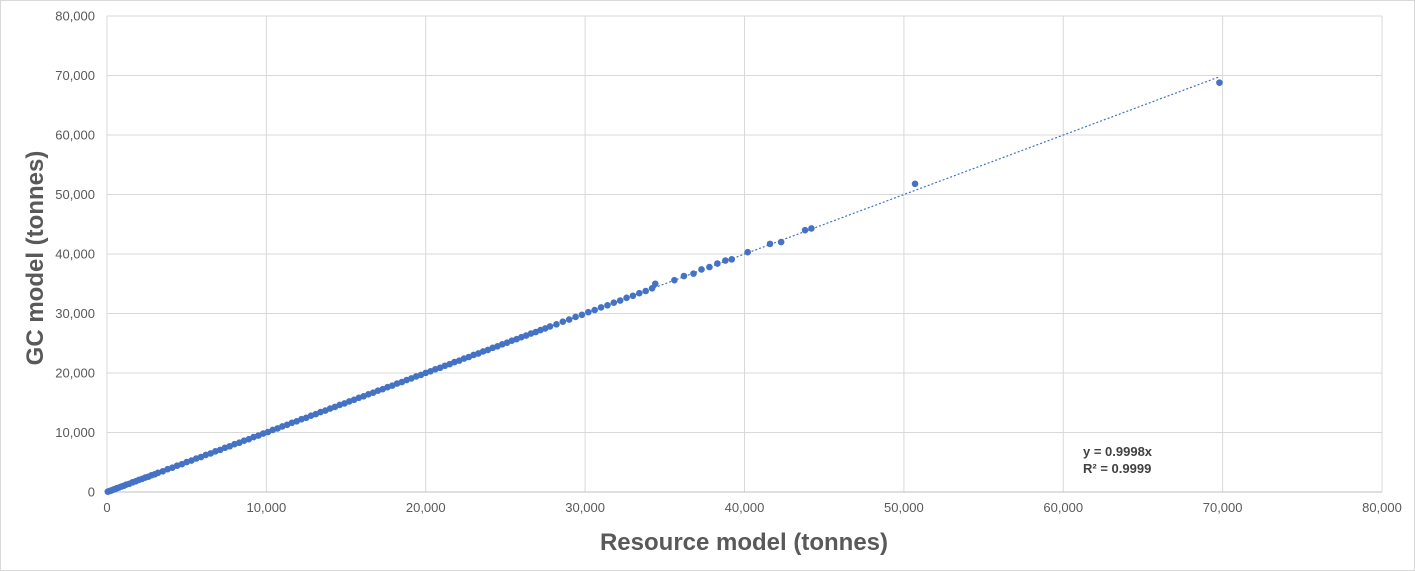 This screenshot has width=1415, height=571. I want to click on y-axis-title: GC model (tonnes), so click(35, 258).